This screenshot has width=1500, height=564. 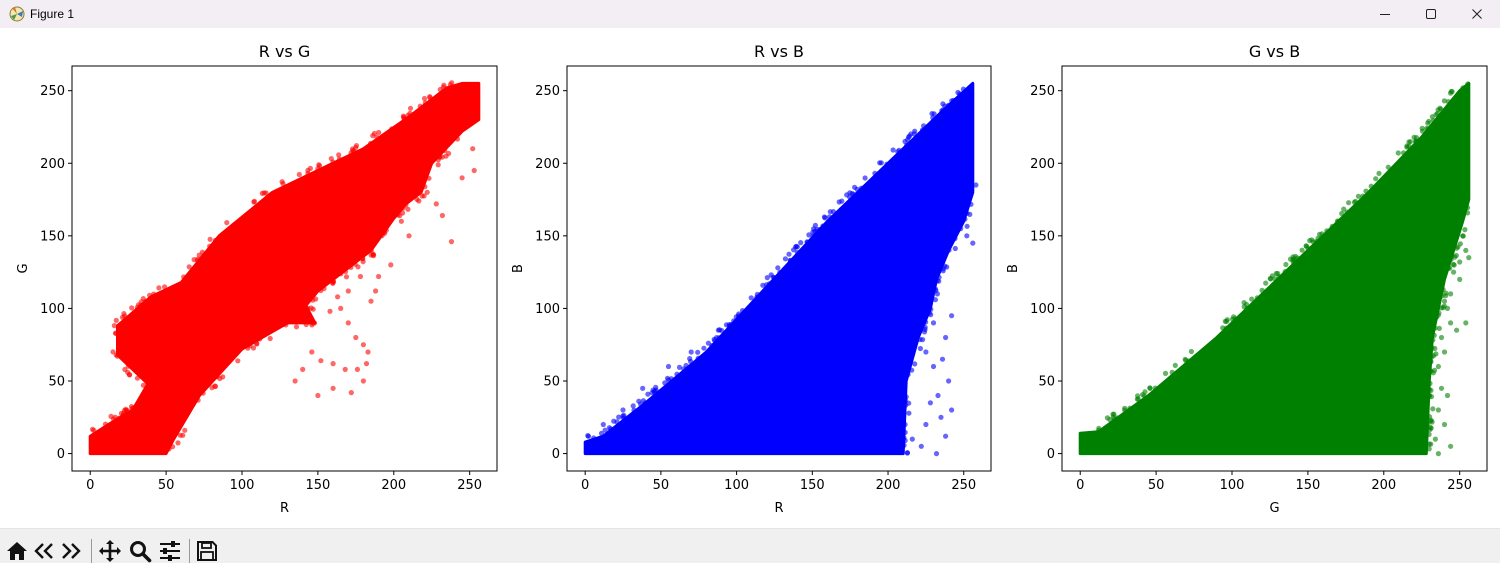 I want to click on home-button, so click(x=17, y=551).